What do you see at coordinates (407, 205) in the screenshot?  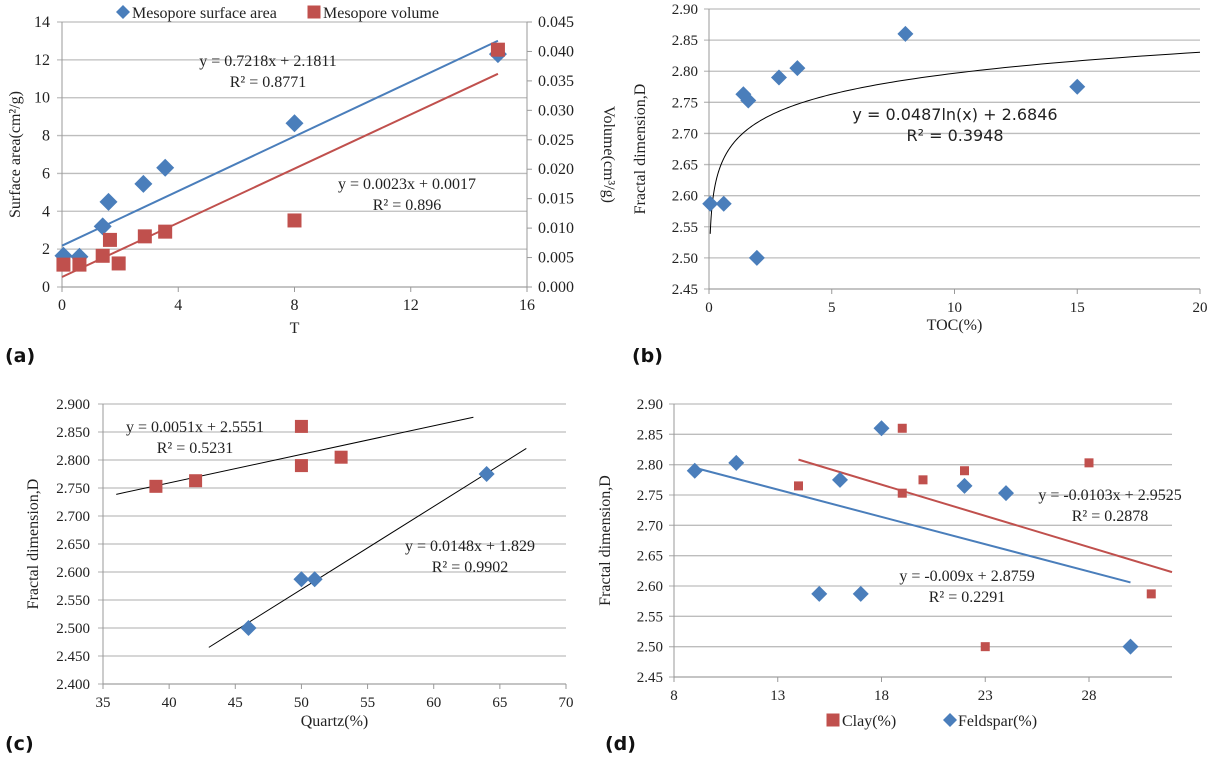 I see `trendline-r2: R² = 0.896` at bounding box center [407, 205].